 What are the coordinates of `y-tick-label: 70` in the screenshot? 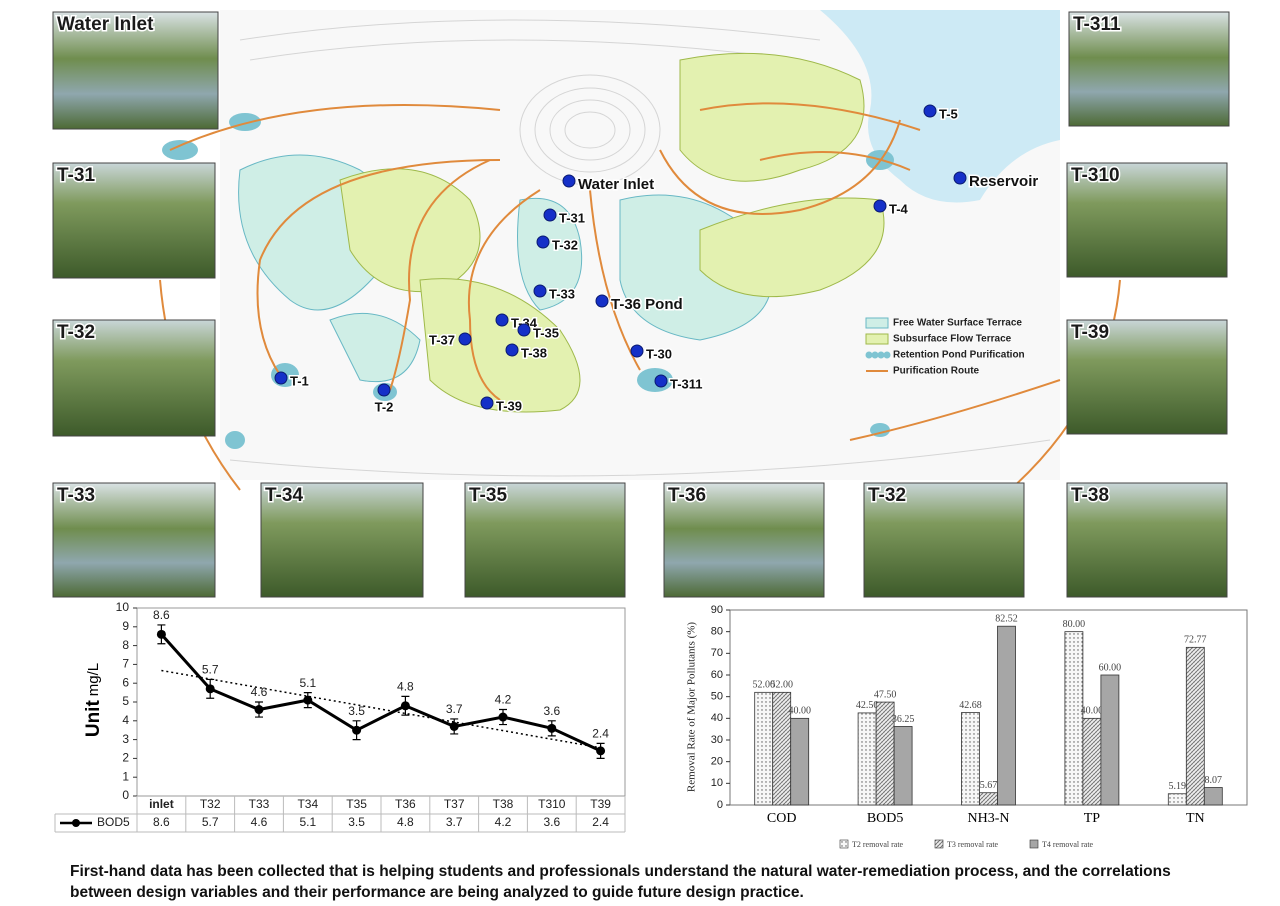 It's located at (717, 653).